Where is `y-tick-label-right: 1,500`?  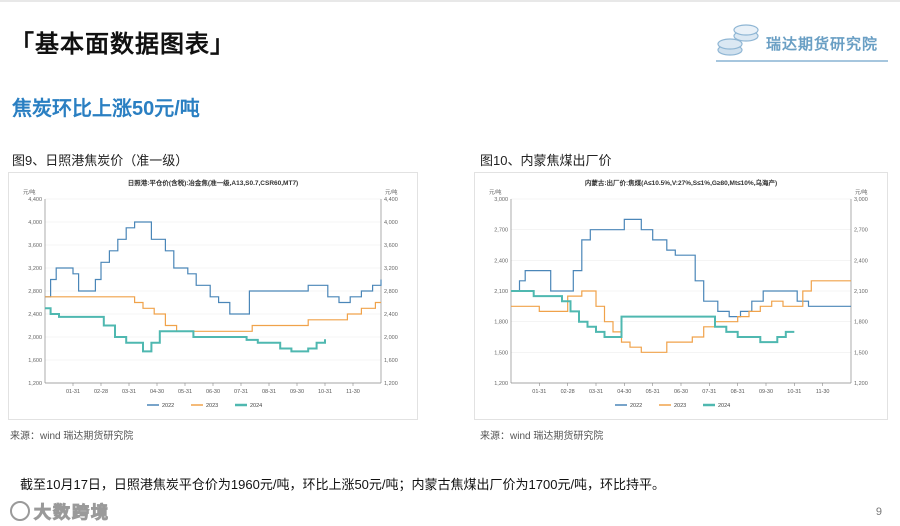
y-tick-label-right: 1,500 is located at coordinates (861, 353).